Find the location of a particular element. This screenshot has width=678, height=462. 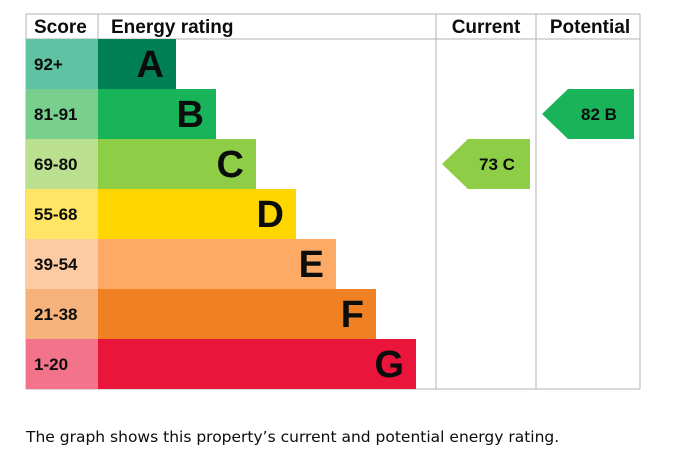

score-range-a: 92+ is located at coordinates (48, 64).